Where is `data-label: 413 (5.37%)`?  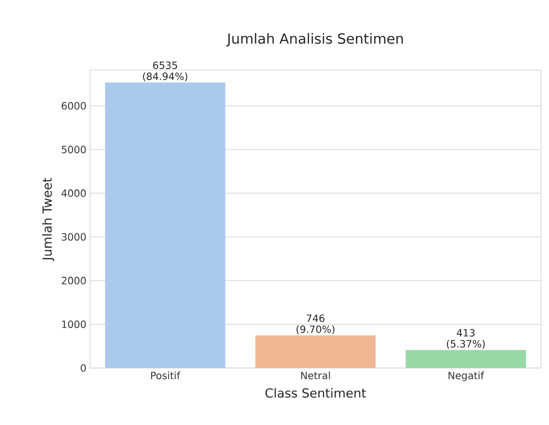 data-label: 413 (5.37%) is located at coordinates (465, 338).